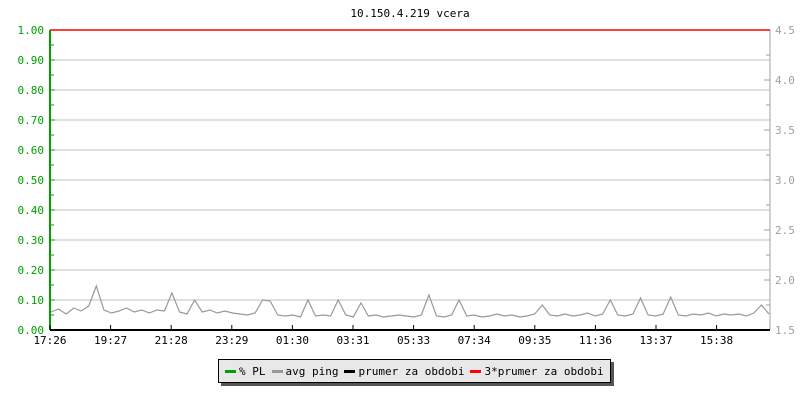 The height and width of the screenshot is (404, 800). Describe the element at coordinates (716, 340) in the screenshot. I see `x-tick-label: 15:38` at that location.